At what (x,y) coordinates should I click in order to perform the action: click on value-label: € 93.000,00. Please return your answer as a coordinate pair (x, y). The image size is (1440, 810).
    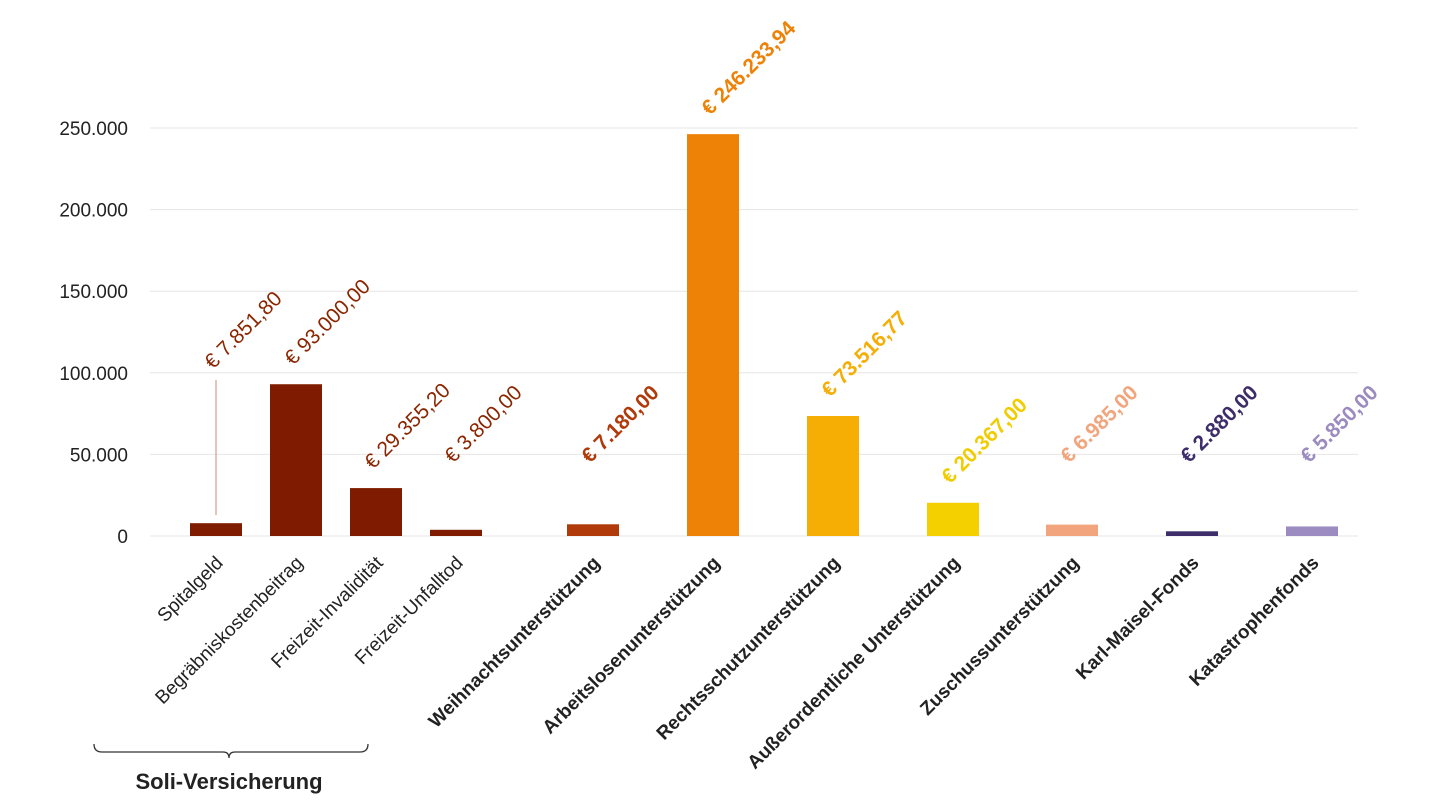
    Looking at the image, I should click on (327, 322).